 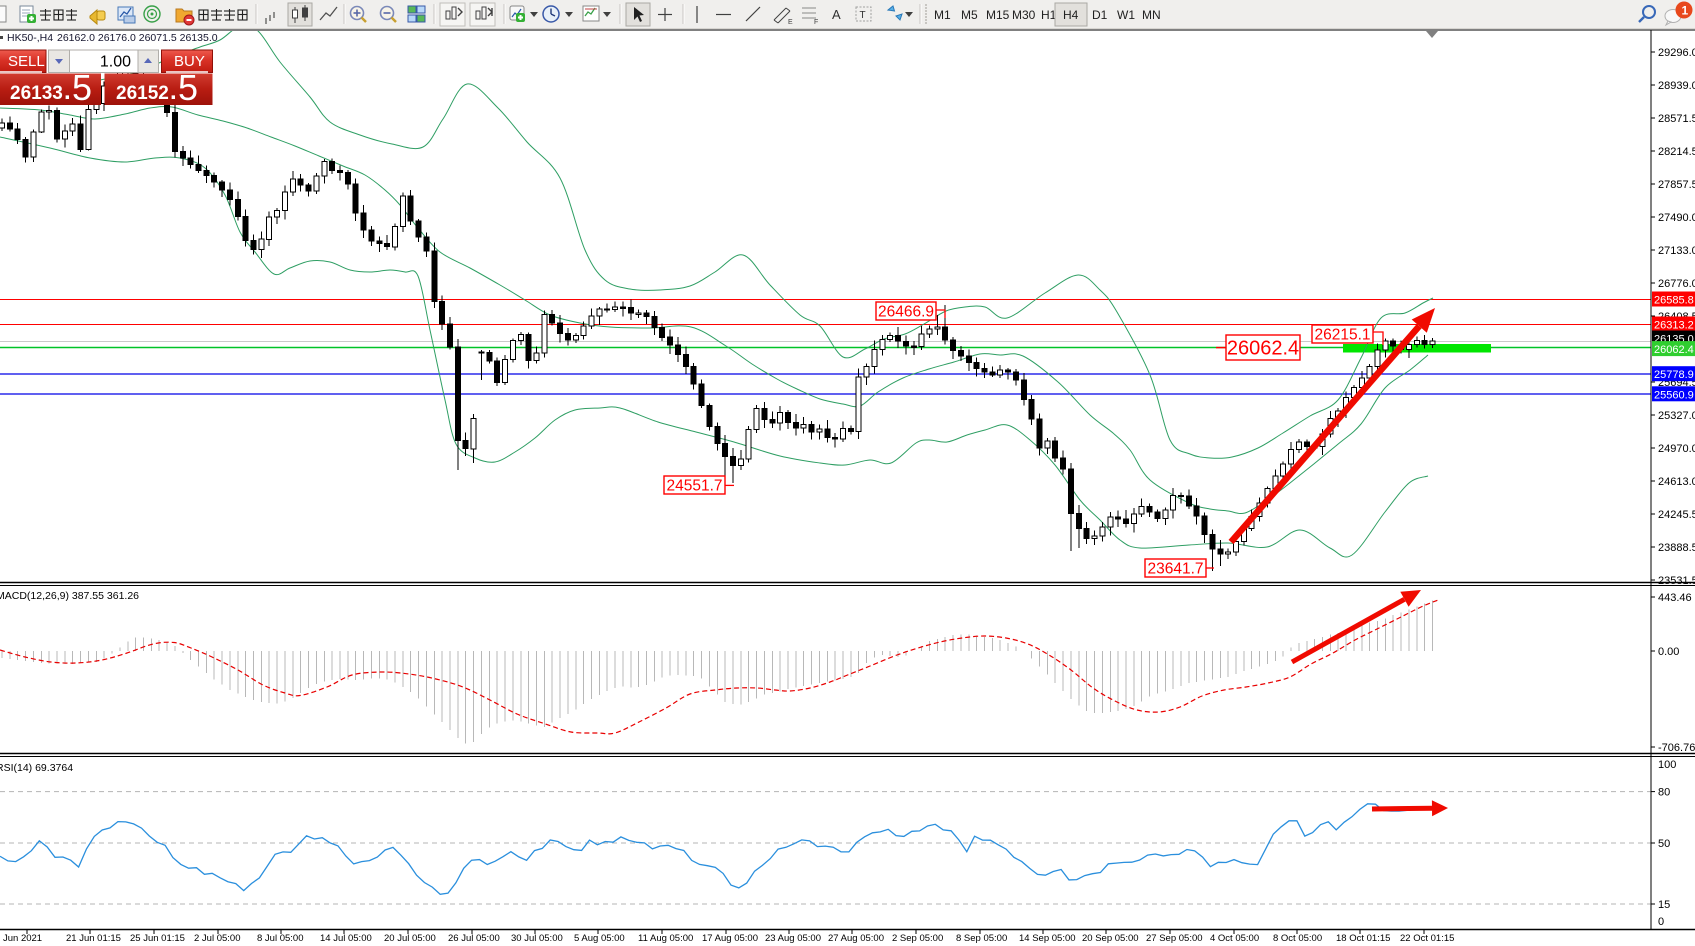 What do you see at coordinates (981, 938) in the screenshot?
I see `svg-text: 8 Sep 05:00` at bounding box center [981, 938].